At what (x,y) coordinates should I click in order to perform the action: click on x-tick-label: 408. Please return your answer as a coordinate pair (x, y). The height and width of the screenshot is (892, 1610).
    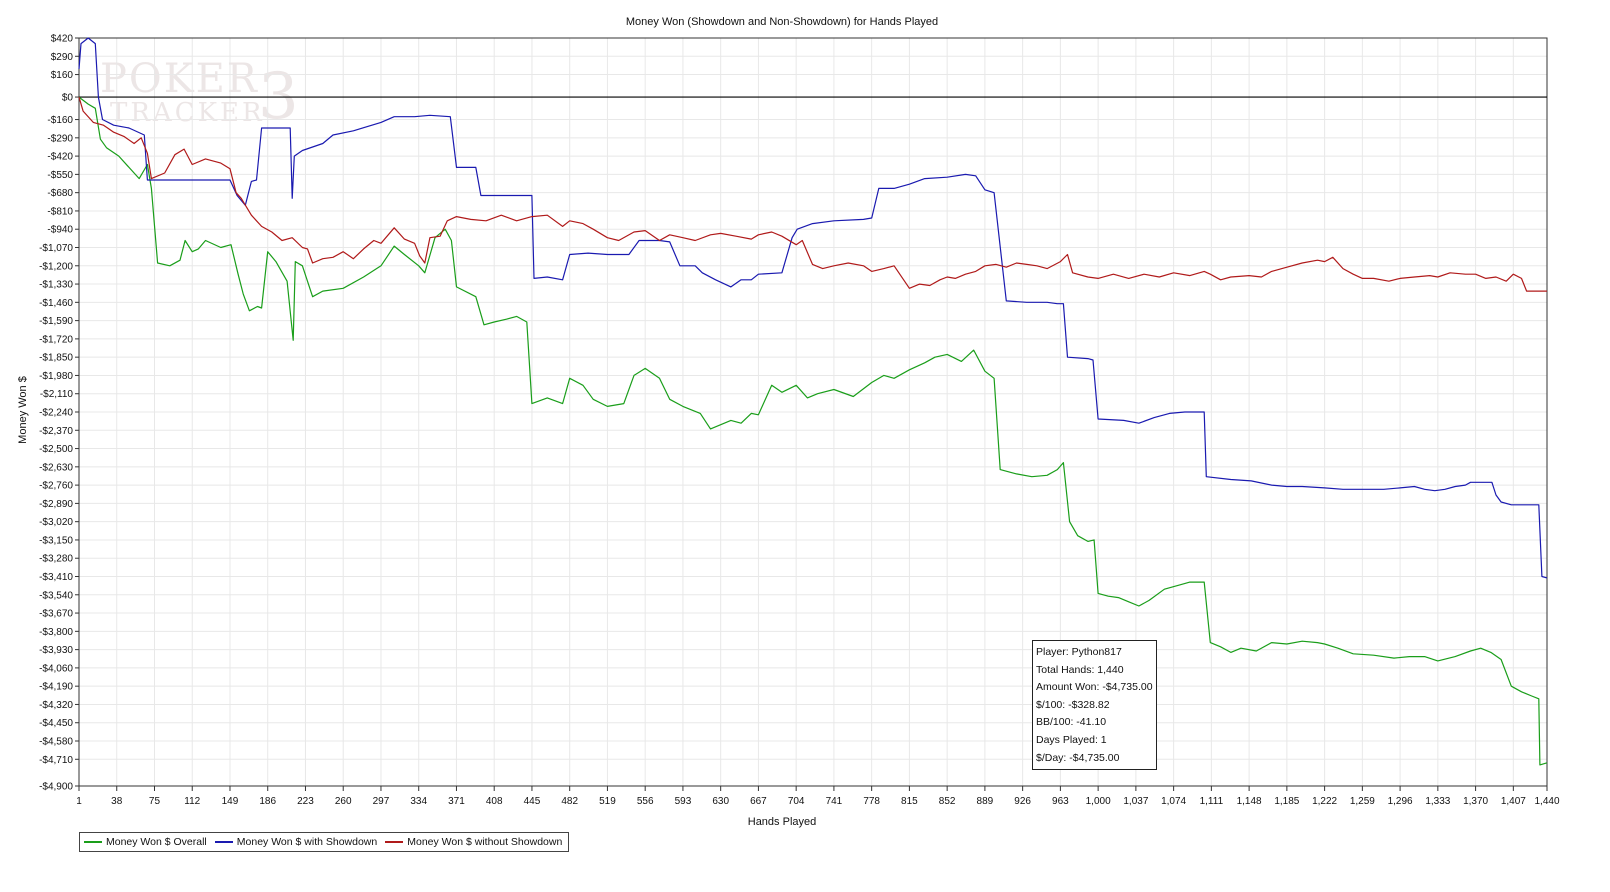
    Looking at the image, I should click on (494, 801).